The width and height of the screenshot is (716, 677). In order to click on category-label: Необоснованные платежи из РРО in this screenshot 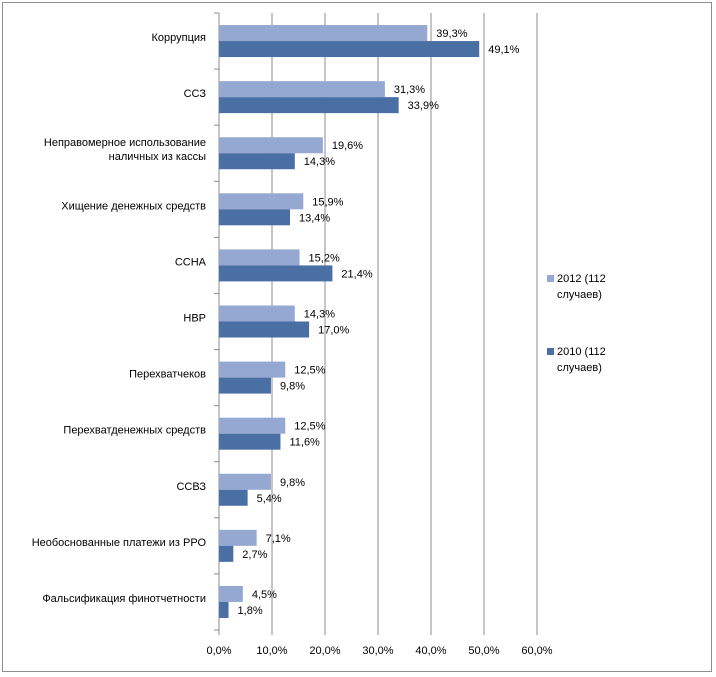, I will do `click(119, 543)`.